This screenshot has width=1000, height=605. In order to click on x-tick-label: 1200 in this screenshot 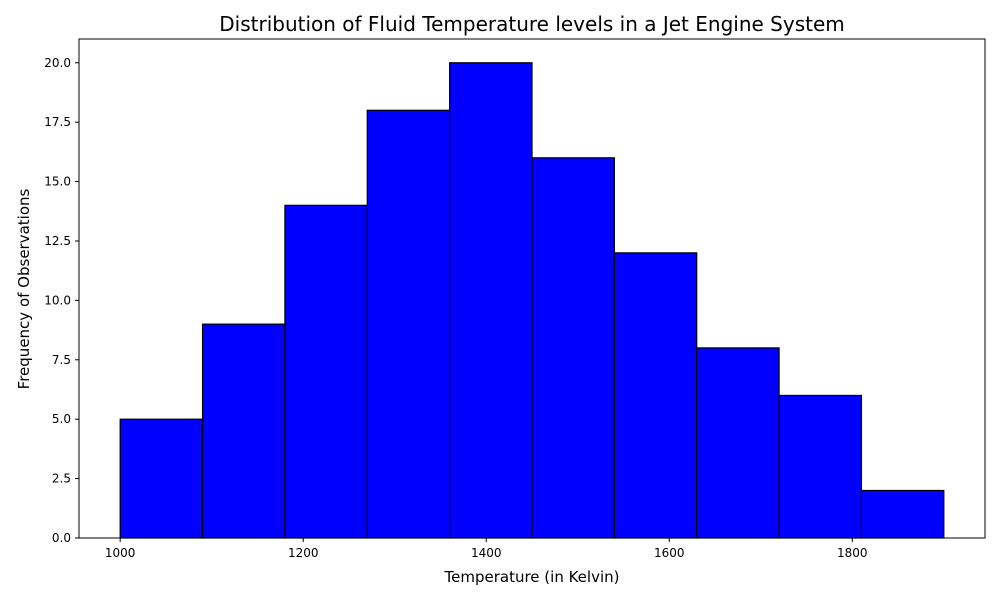, I will do `click(303, 553)`.